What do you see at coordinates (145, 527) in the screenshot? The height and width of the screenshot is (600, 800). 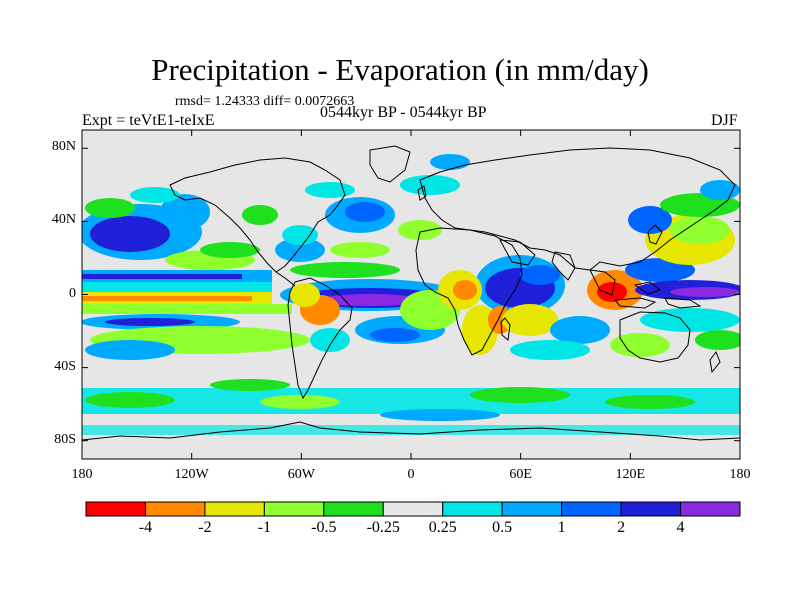 I see `colorbar-label: -4` at bounding box center [145, 527].